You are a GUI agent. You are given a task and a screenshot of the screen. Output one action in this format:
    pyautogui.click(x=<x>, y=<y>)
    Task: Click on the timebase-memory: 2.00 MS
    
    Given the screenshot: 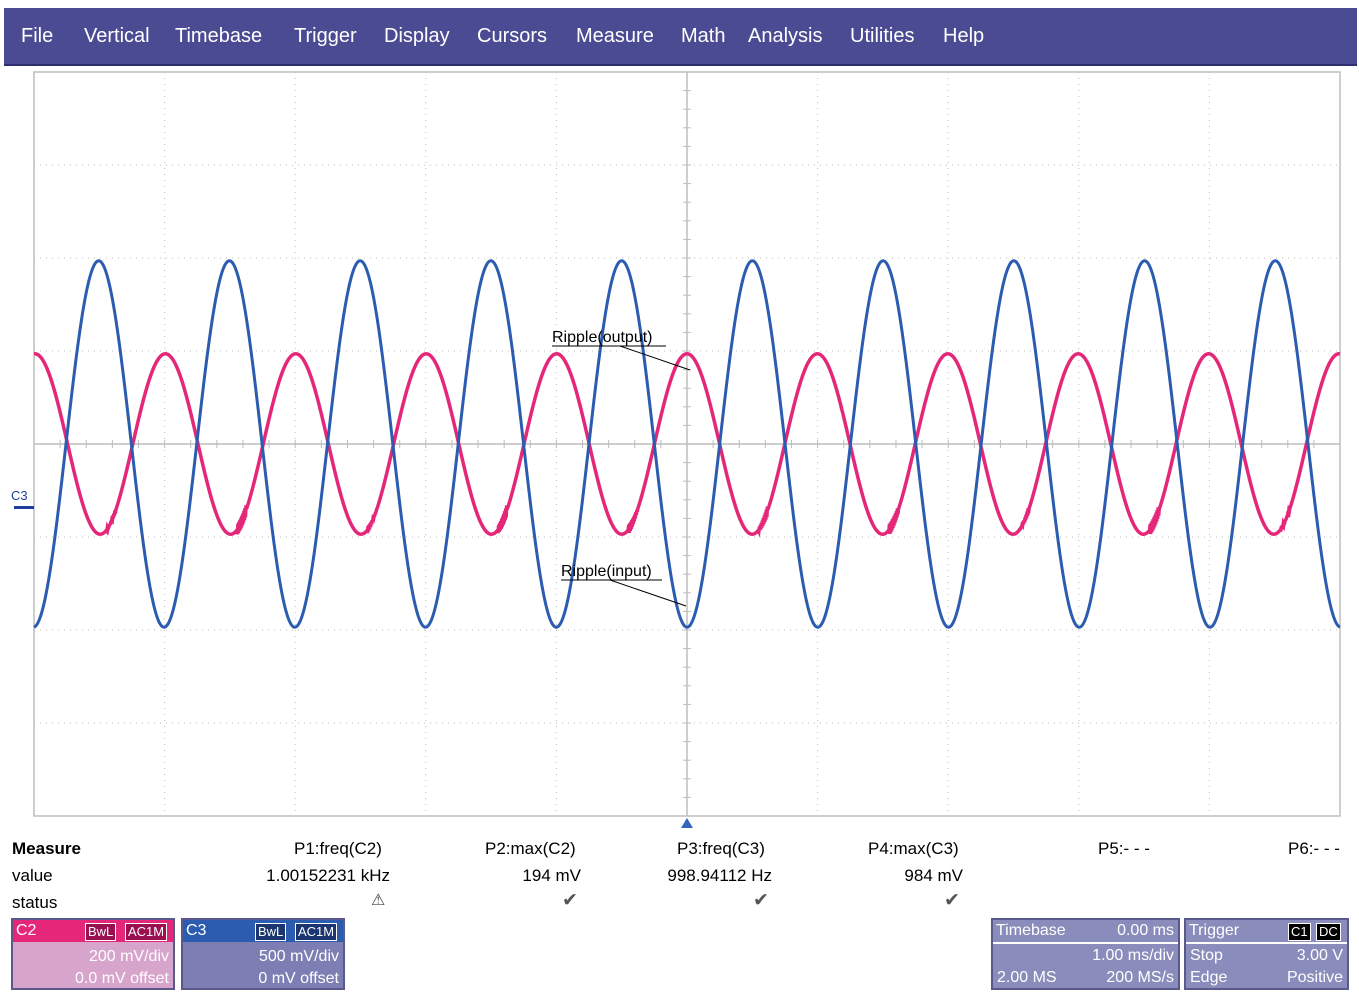 What is the action you would take?
    pyautogui.click(x=1027, y=977)
    